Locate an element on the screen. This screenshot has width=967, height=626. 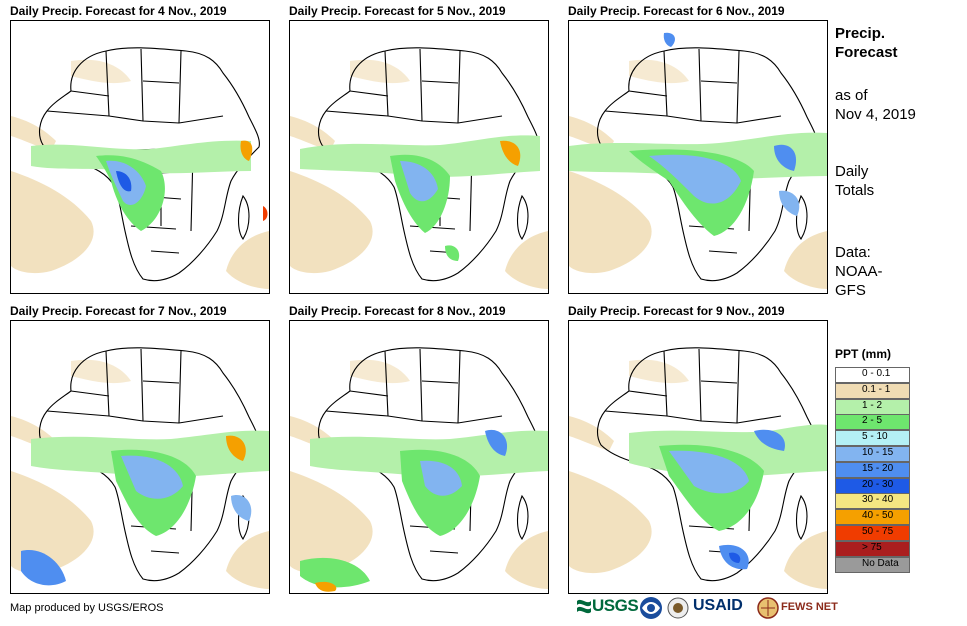
forecast-panel: Daily Precip. Forecast for 9 Nov., 2019 is located at coordinates (698, 449).